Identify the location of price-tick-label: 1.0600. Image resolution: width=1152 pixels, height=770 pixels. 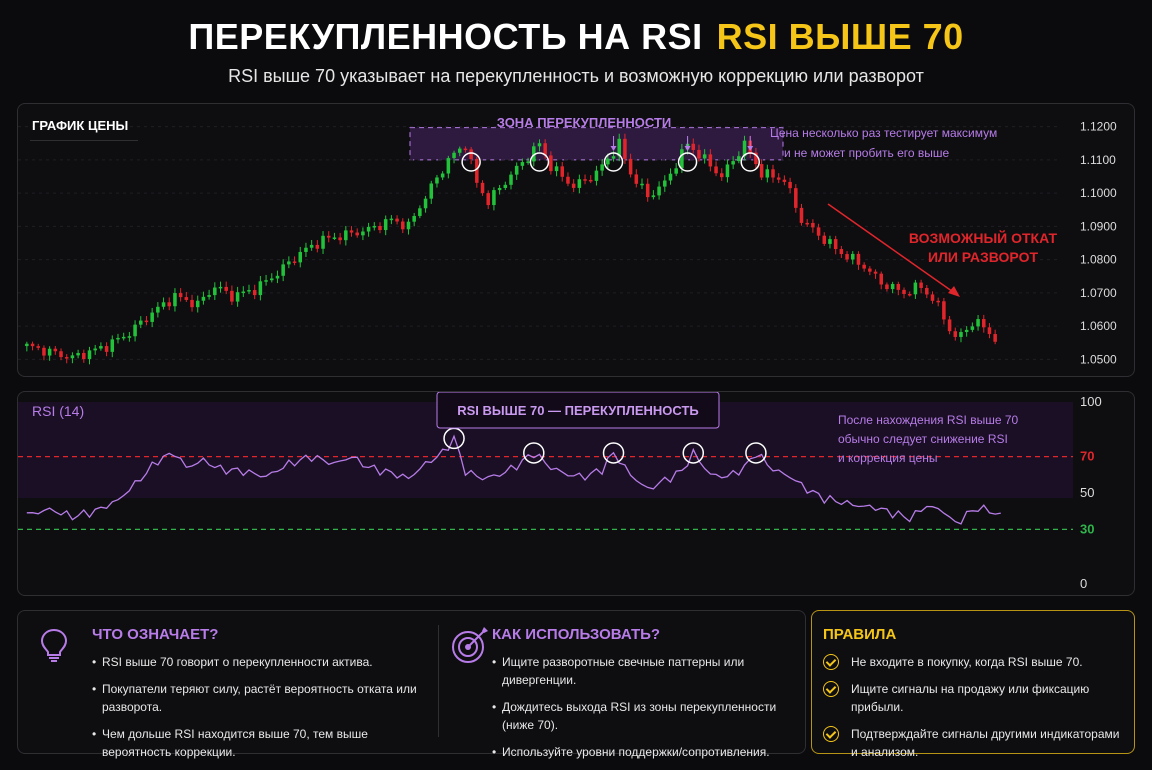
(1098, 326).